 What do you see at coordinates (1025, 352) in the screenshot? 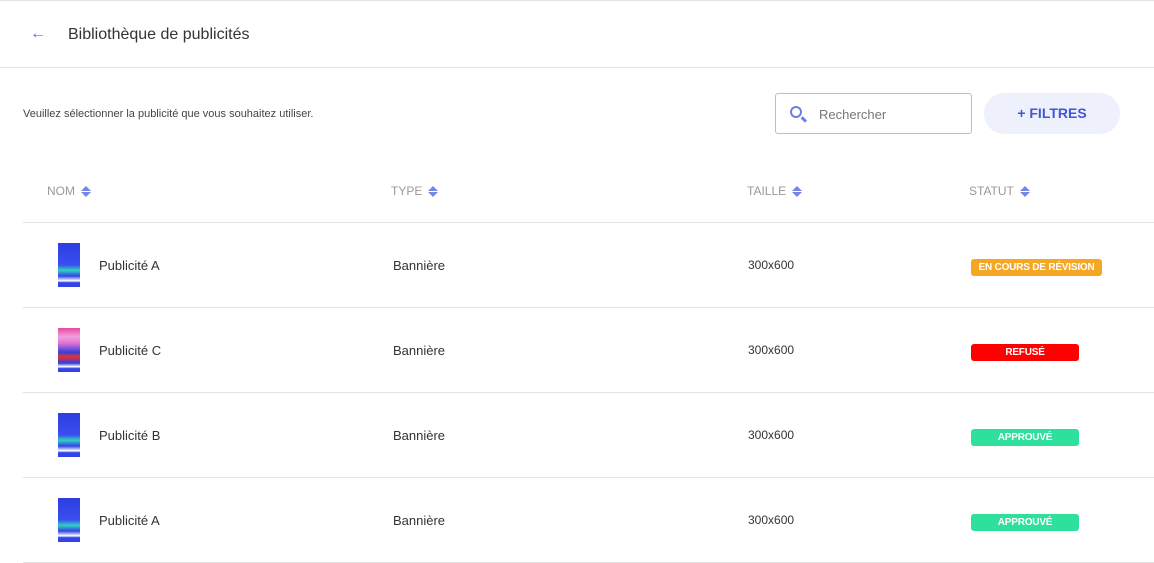
I see `status-badge: REFUSÉ` at bounding box center [1025, 352].